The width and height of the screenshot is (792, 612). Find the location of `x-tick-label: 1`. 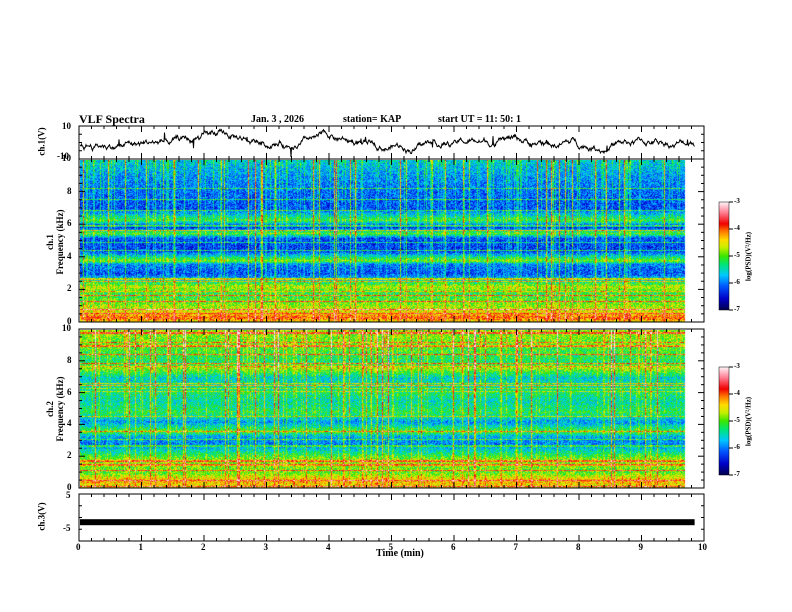

x-tick-label: 1 is located at coordinates (141, 547).